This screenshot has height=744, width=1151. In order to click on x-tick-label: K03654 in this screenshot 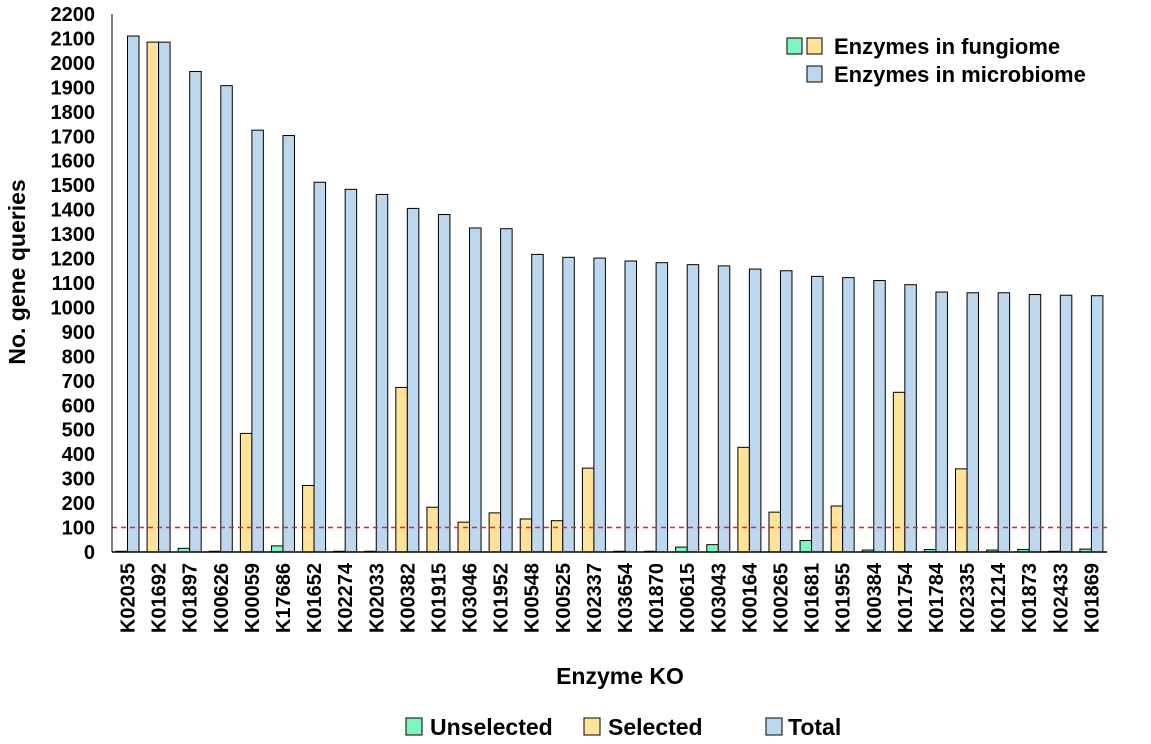, I will do `click(626, 597)`.